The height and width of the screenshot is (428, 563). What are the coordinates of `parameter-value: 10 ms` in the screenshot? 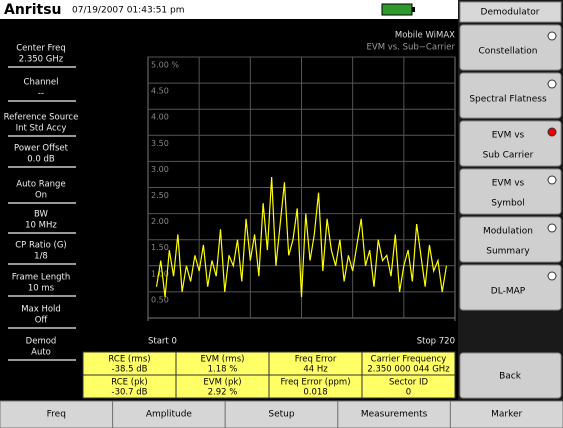 It's located at (41, 289).